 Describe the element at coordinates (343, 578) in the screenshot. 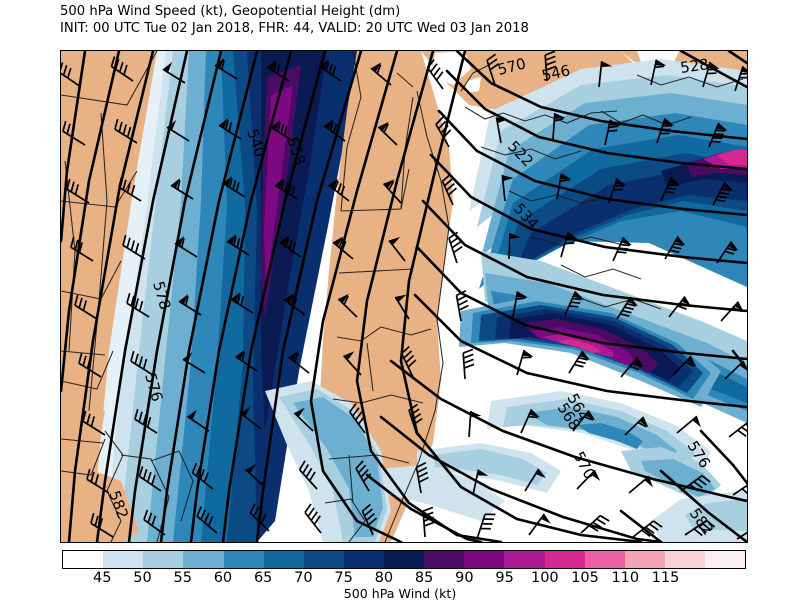

I see `colorbar-tick: 75` at that location.